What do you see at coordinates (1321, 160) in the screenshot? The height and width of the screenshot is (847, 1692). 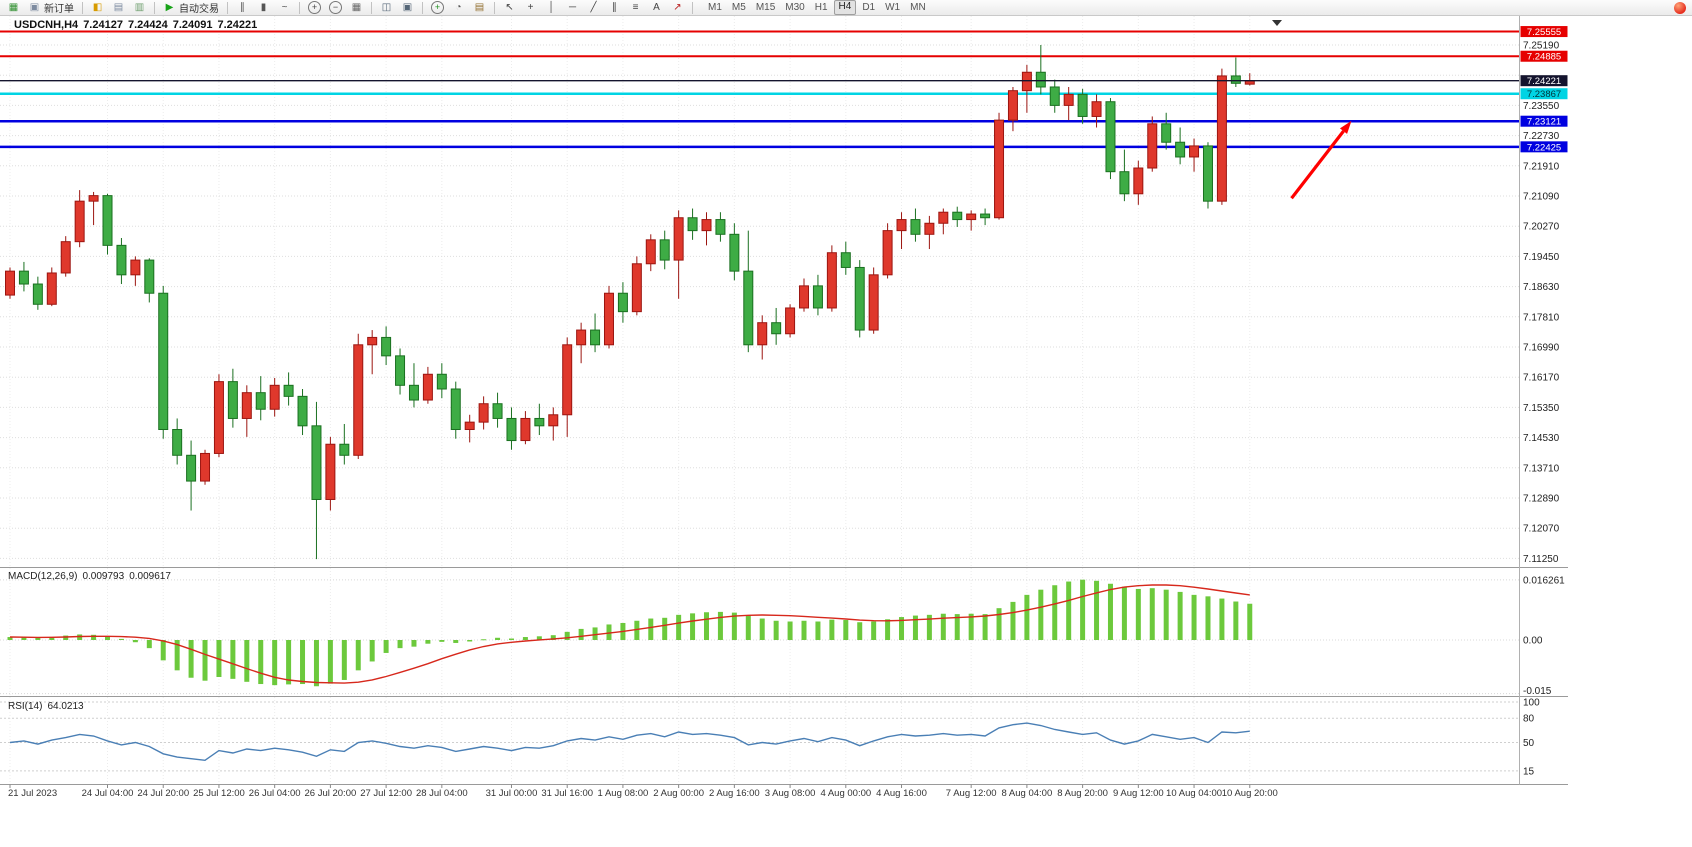 I see `annotation-arrow` at bounding box center [1321, 160].